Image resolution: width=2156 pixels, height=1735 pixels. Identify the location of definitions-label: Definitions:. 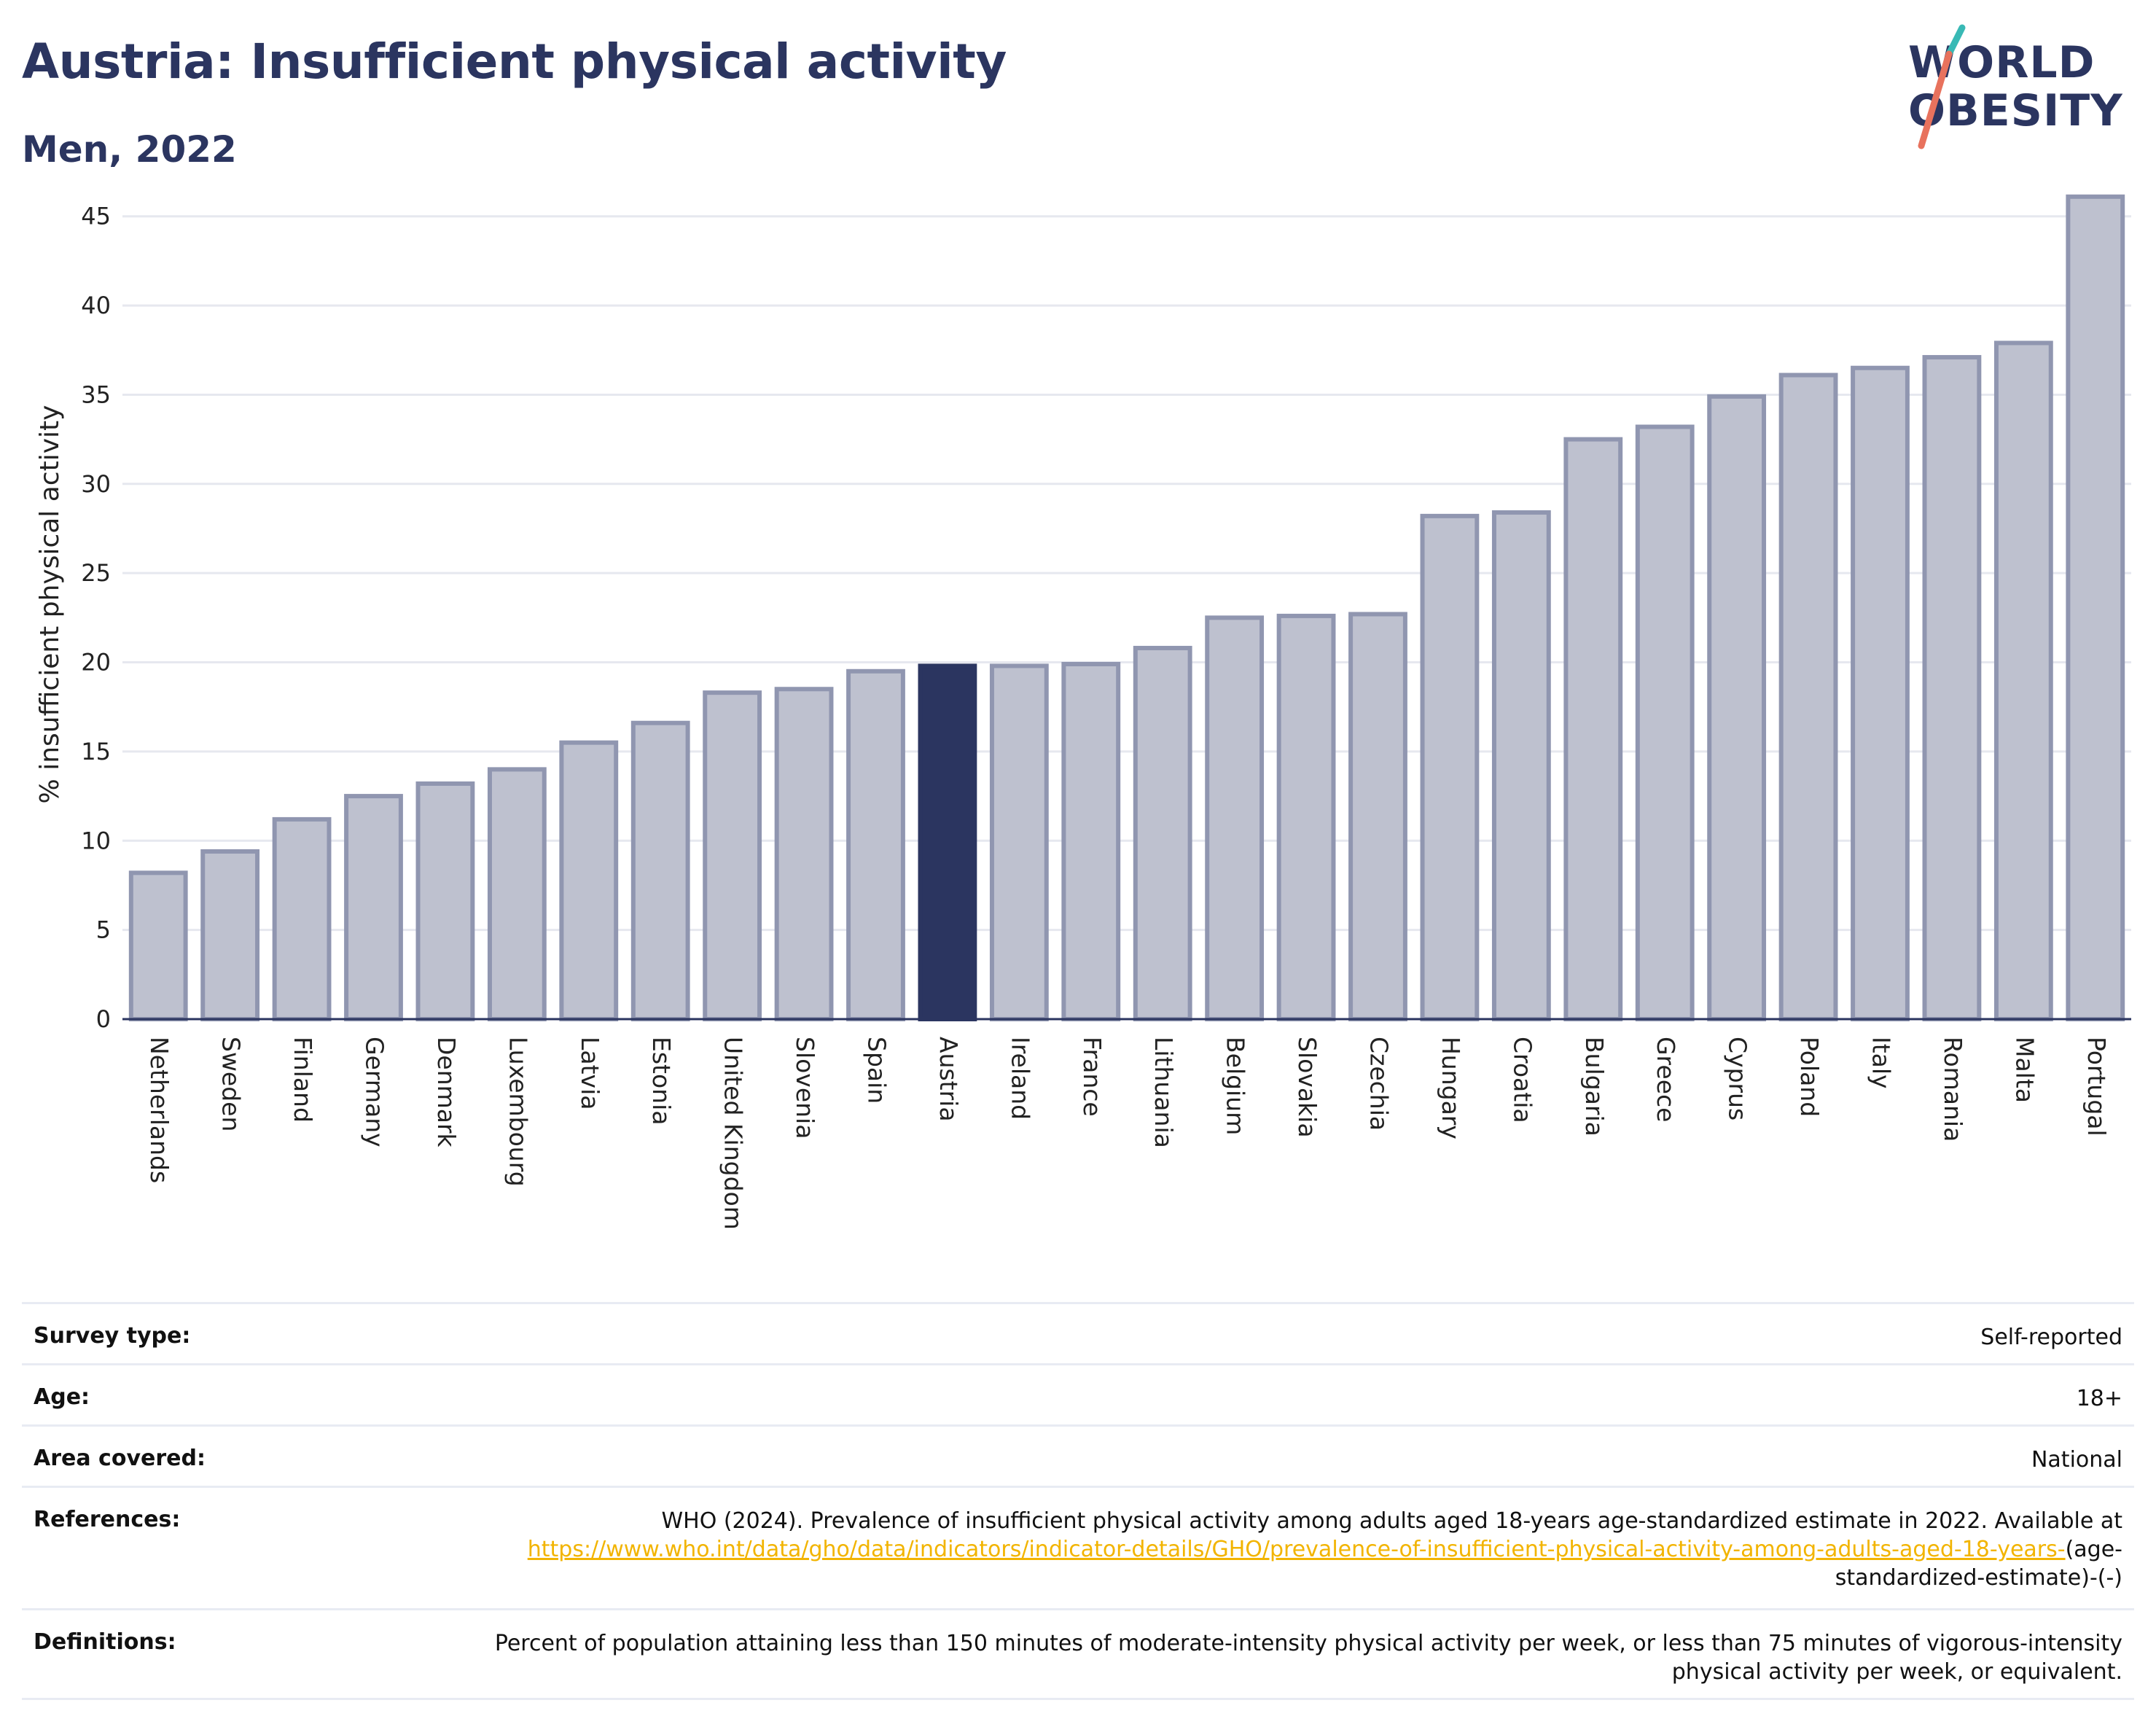
(105, 1642).